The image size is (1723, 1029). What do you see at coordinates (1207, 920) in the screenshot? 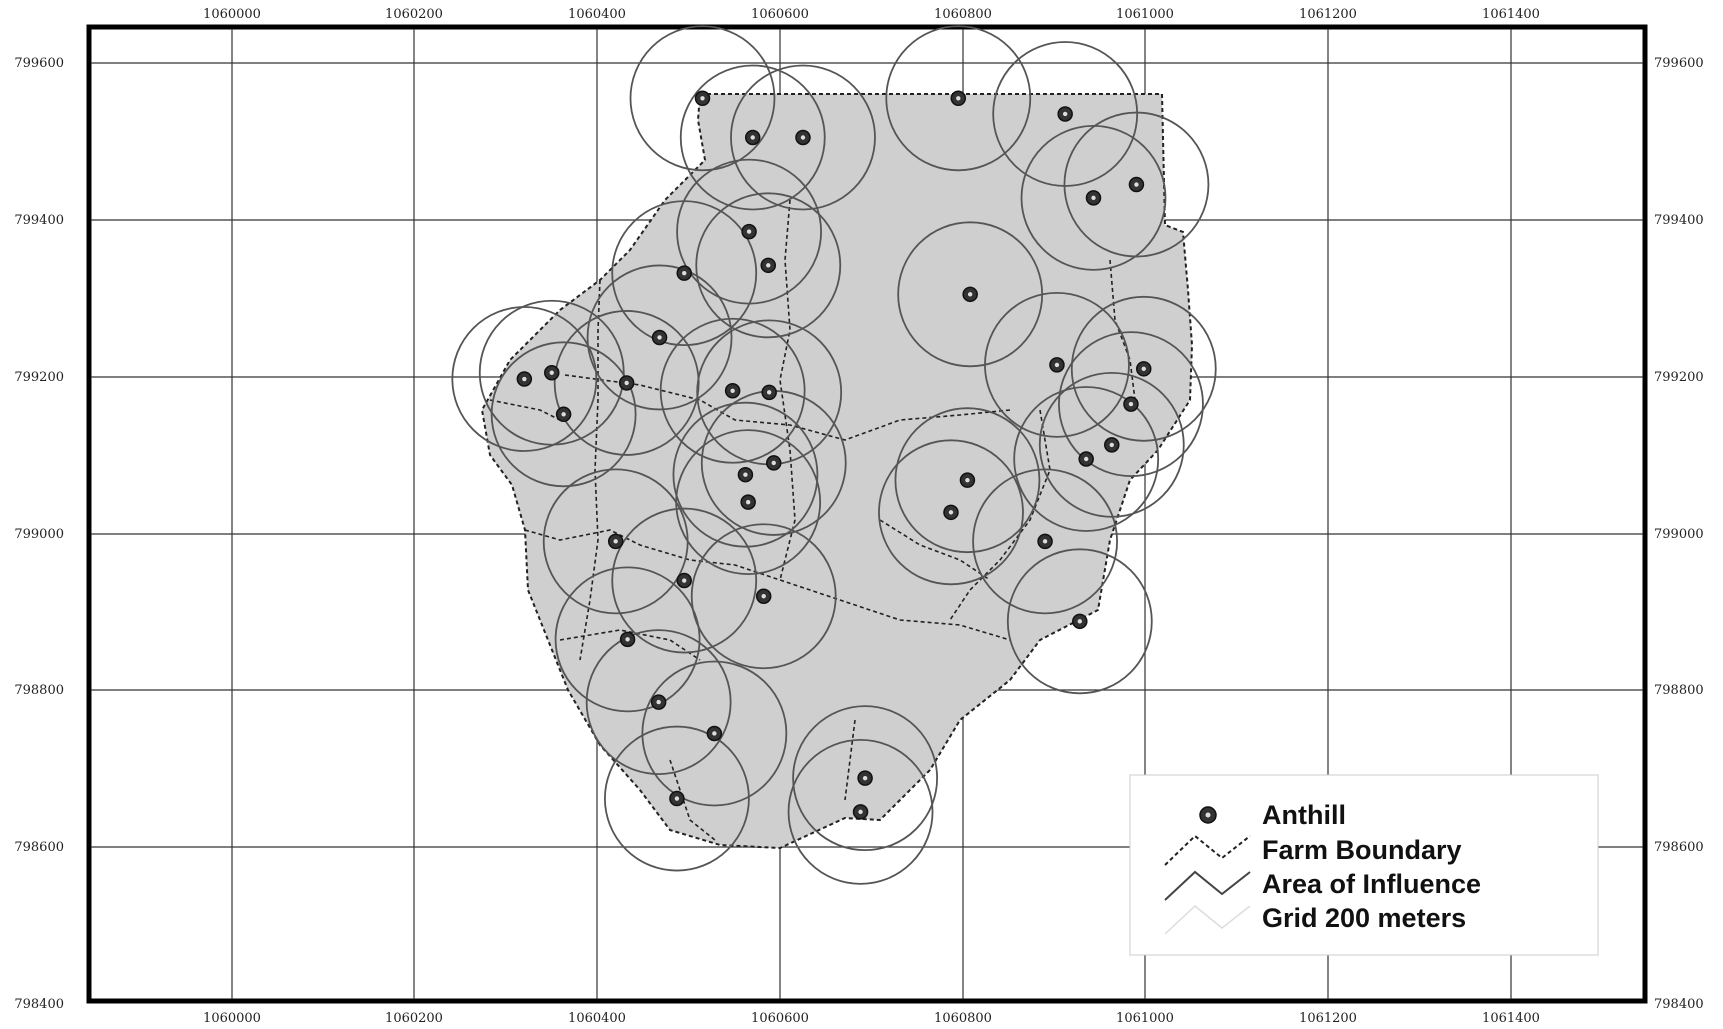
I see `grid-line-icon` at bounding box center [1207, 920].